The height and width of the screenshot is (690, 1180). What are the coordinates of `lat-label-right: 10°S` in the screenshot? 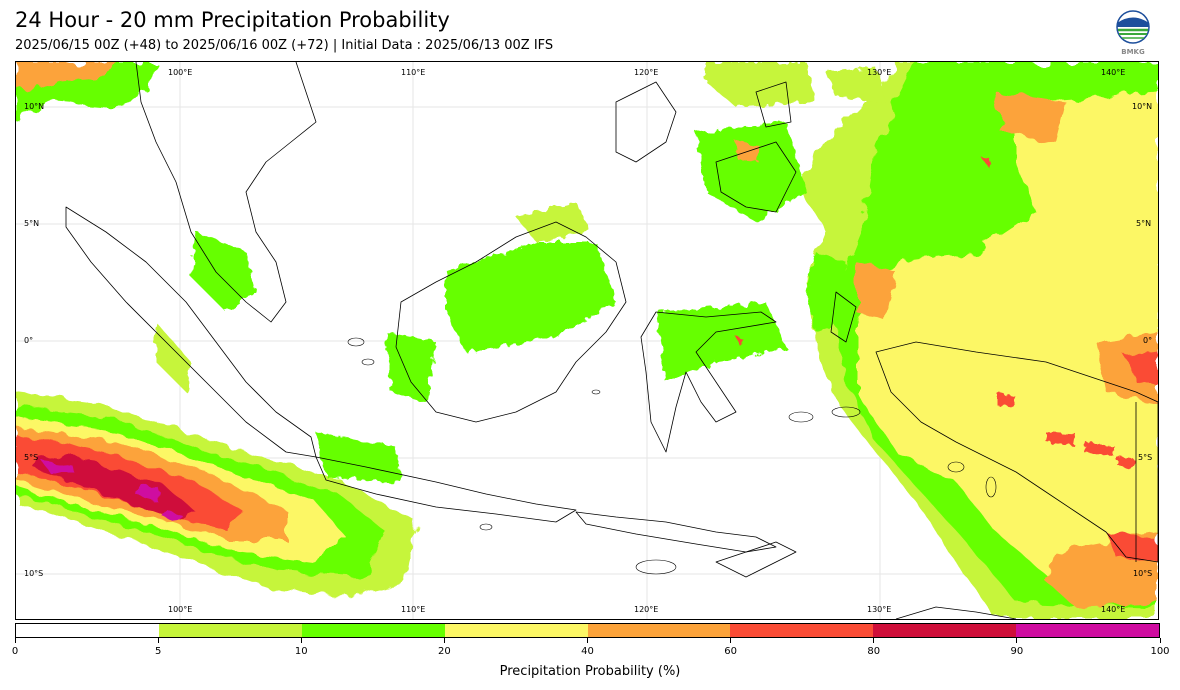 It's located at (1143, 573).